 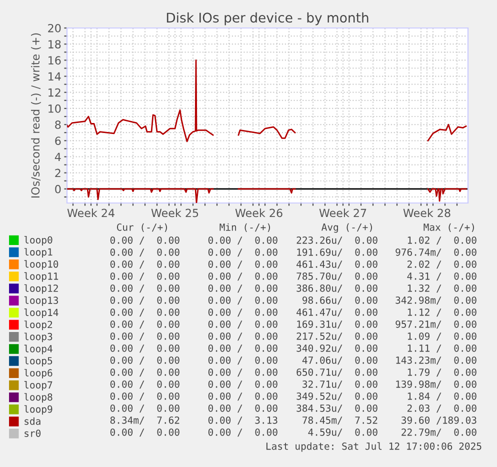 I want to click on y-tick-label: 20, so click(x=54, y=28).